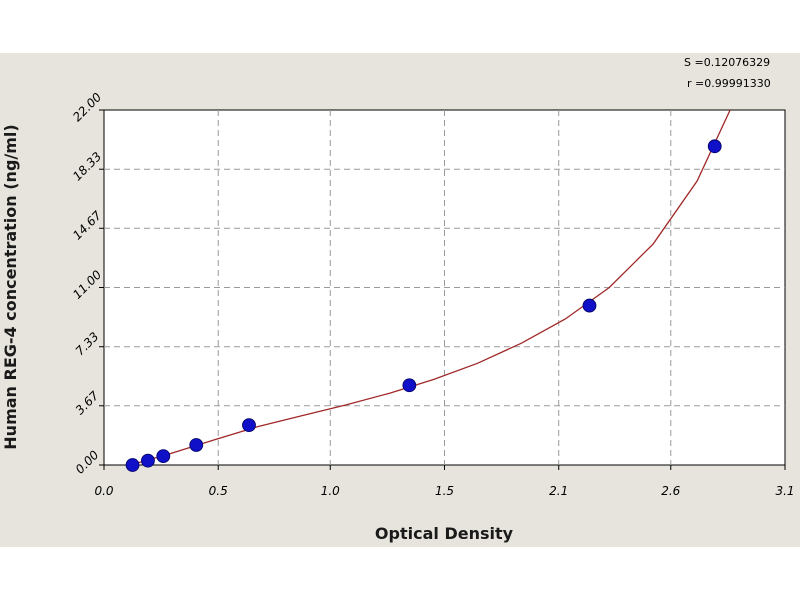  Describe the element at coordinates (670, 491) in the screenshot. I see `x-tick-label: 2.6` at that location.